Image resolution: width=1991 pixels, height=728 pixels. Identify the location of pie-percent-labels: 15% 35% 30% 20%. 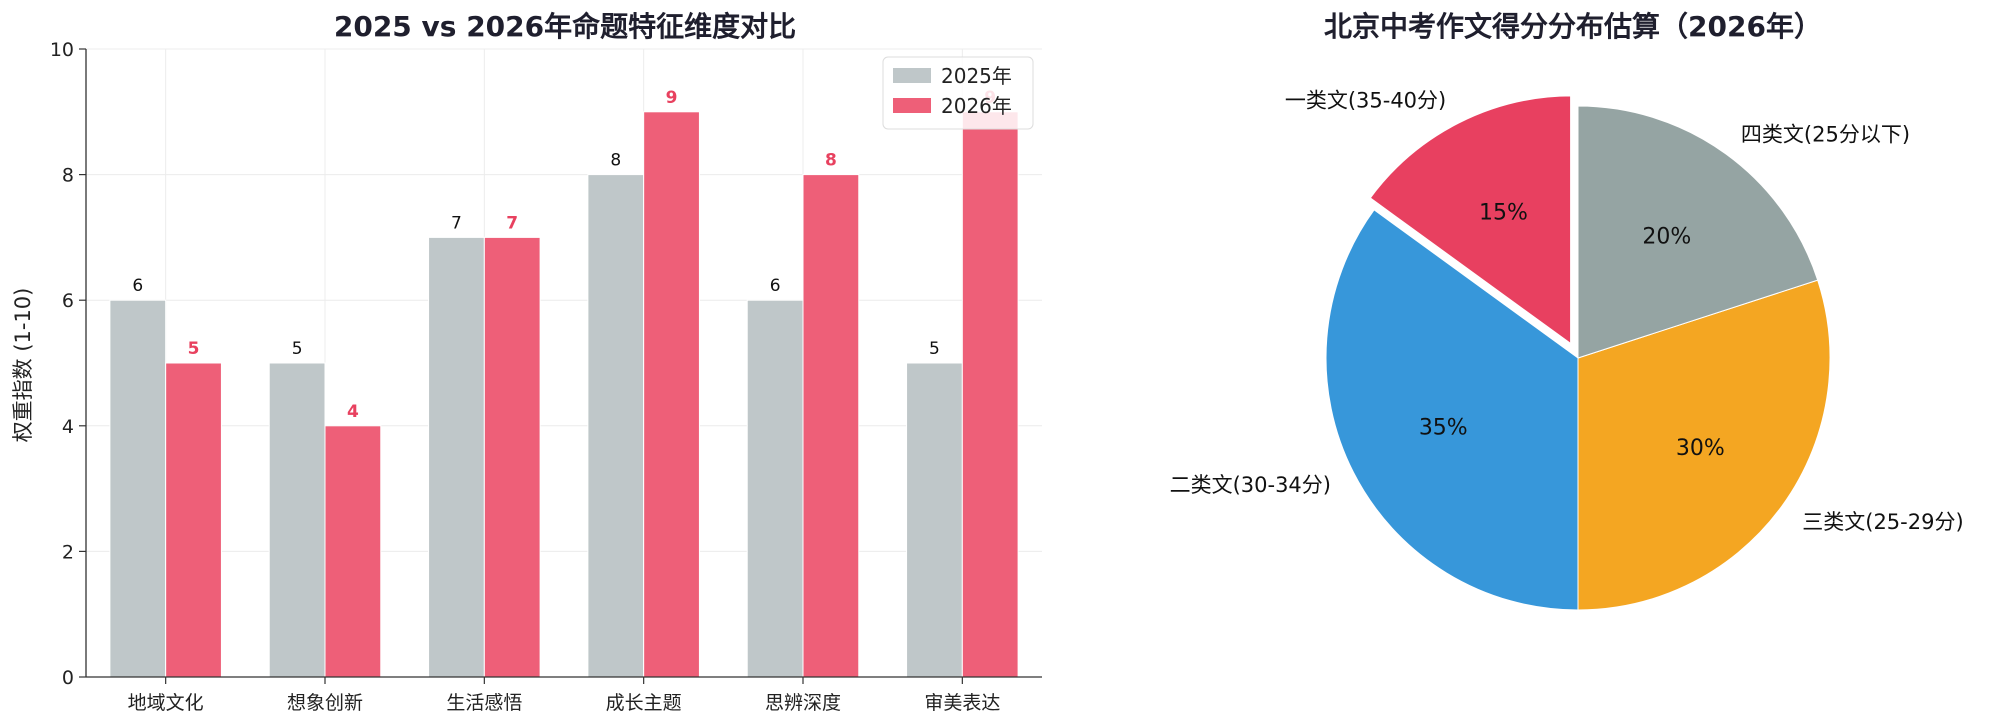
(1572, 331).